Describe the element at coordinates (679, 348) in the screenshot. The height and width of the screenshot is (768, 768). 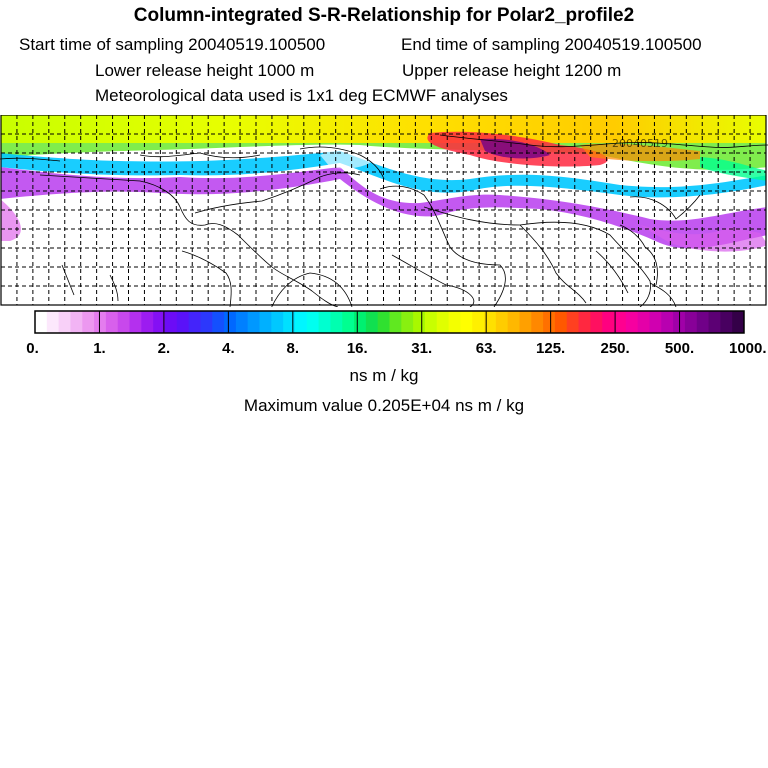
I see `colorbar-tick-label: 500.` at that location.